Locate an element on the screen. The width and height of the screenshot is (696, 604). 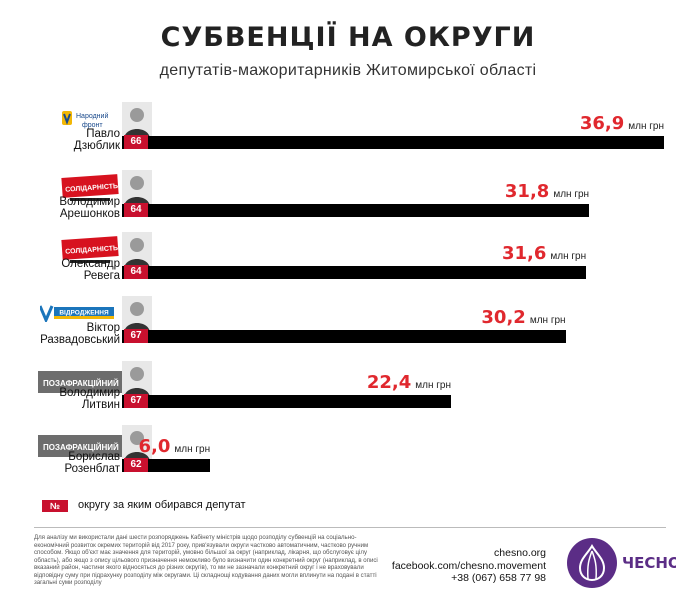
chesno-logo: ЧЕСНО is located at coordinates (623, 565).